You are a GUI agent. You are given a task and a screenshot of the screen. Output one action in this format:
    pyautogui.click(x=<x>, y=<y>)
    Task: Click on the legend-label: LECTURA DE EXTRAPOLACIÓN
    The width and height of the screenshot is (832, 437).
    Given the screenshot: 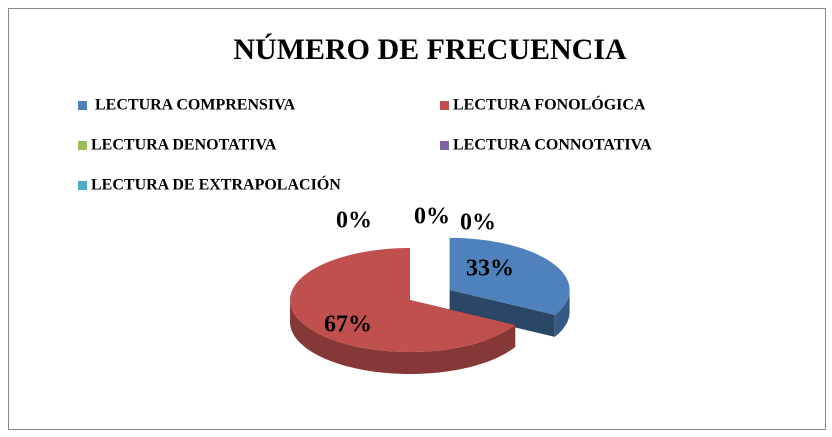 What is the action you would take?
    pyautogui.click(x=216, y=184)
    